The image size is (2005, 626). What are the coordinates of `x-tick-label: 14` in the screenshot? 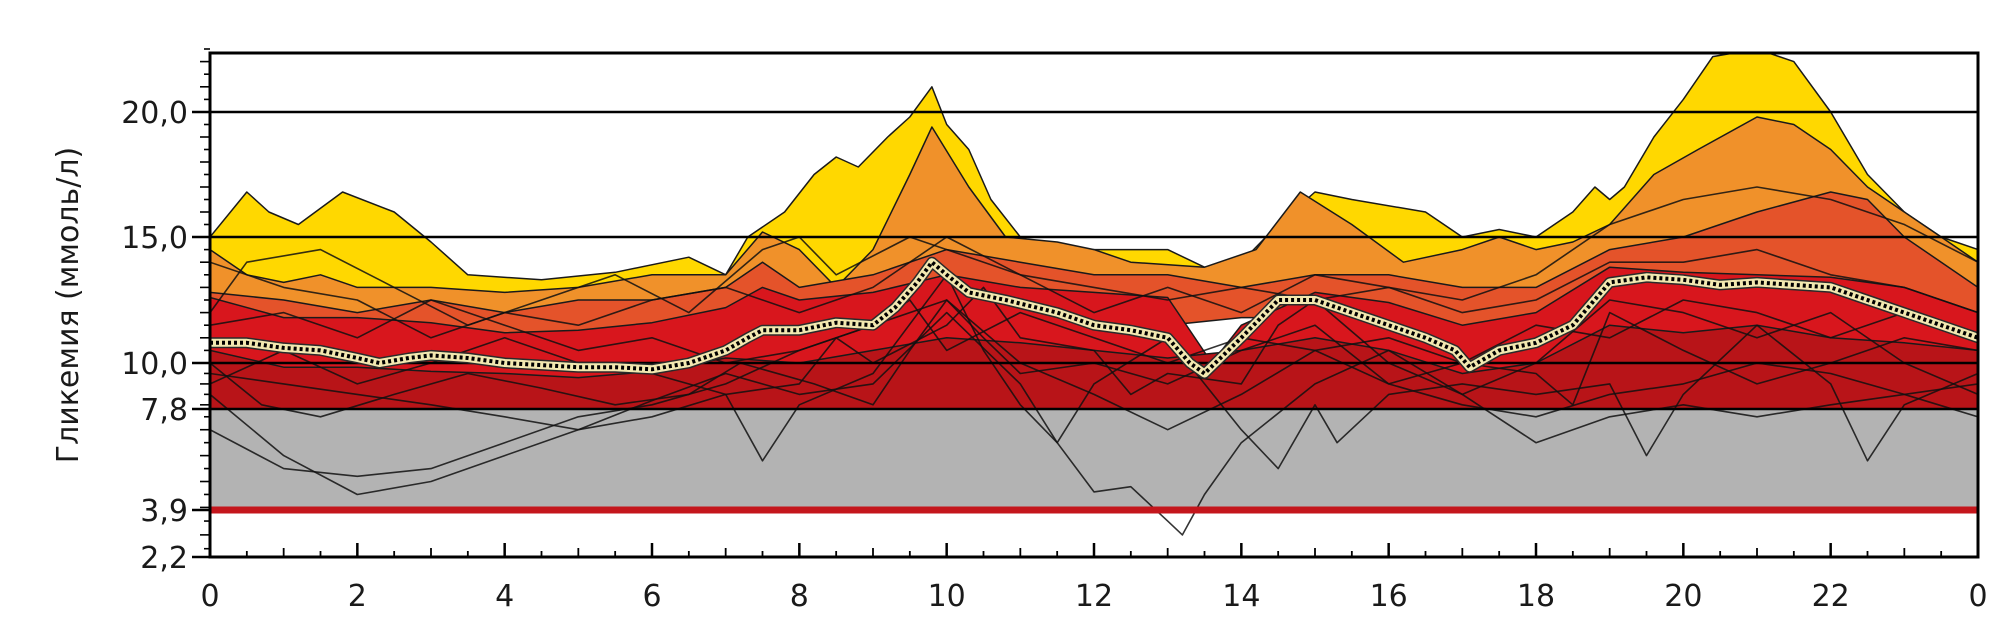 It's located at (1241, 596).